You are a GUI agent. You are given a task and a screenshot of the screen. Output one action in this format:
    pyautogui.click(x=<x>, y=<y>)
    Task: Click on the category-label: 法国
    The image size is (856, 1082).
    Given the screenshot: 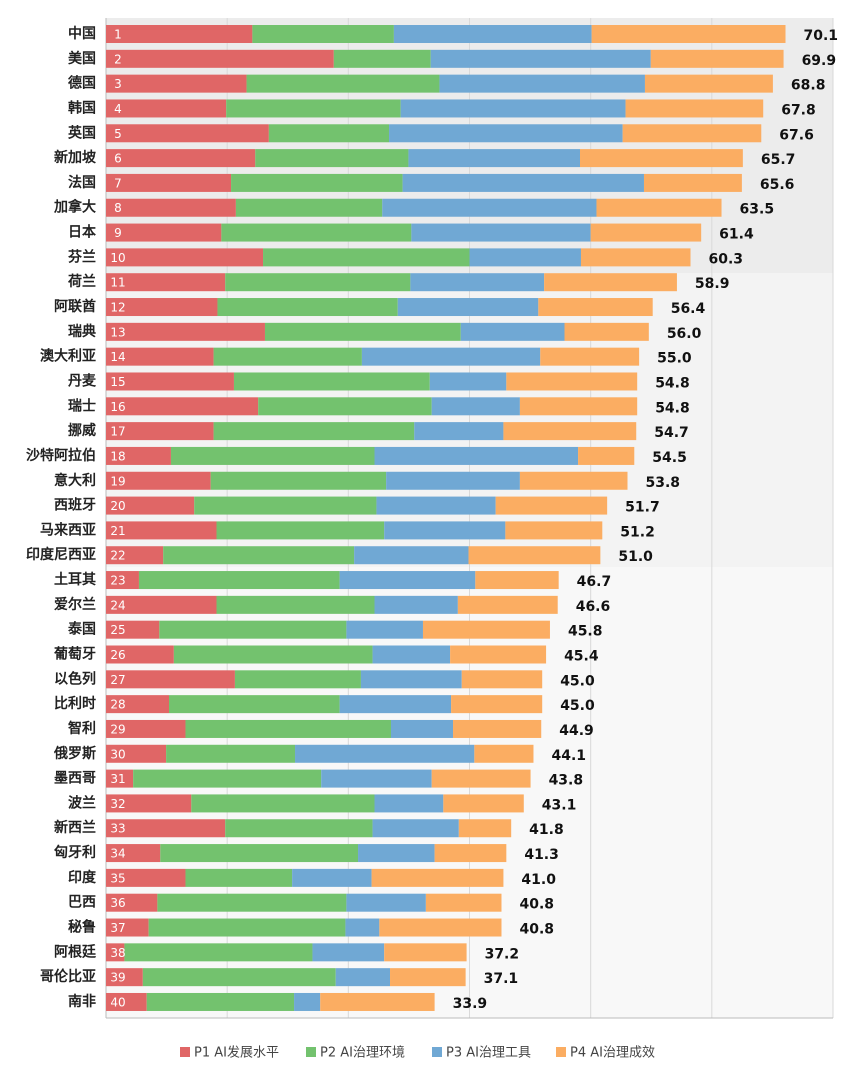 What is the action you would take?
    pyautogui.click(x=82, y=182)
    